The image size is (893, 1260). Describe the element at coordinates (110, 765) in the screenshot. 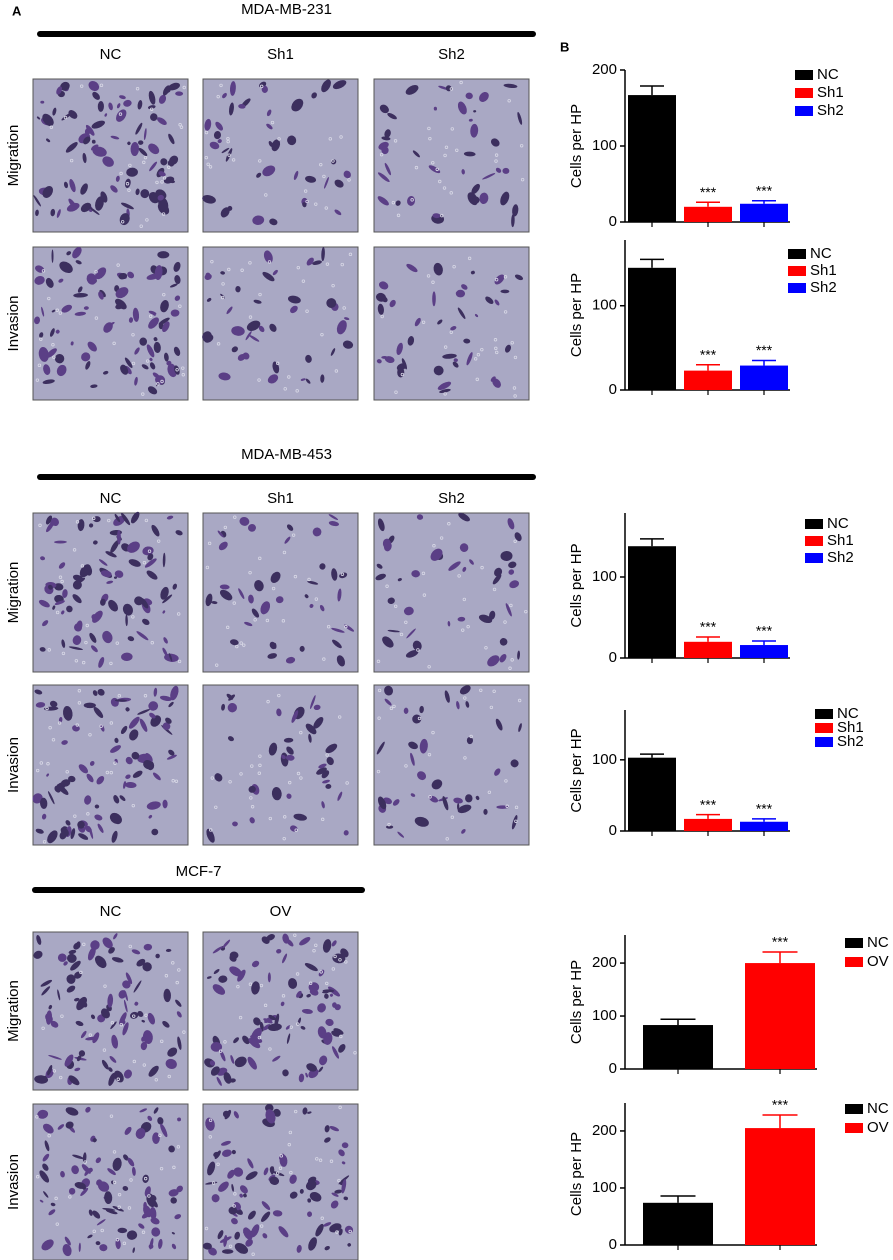

I see `micrograph` at that location.